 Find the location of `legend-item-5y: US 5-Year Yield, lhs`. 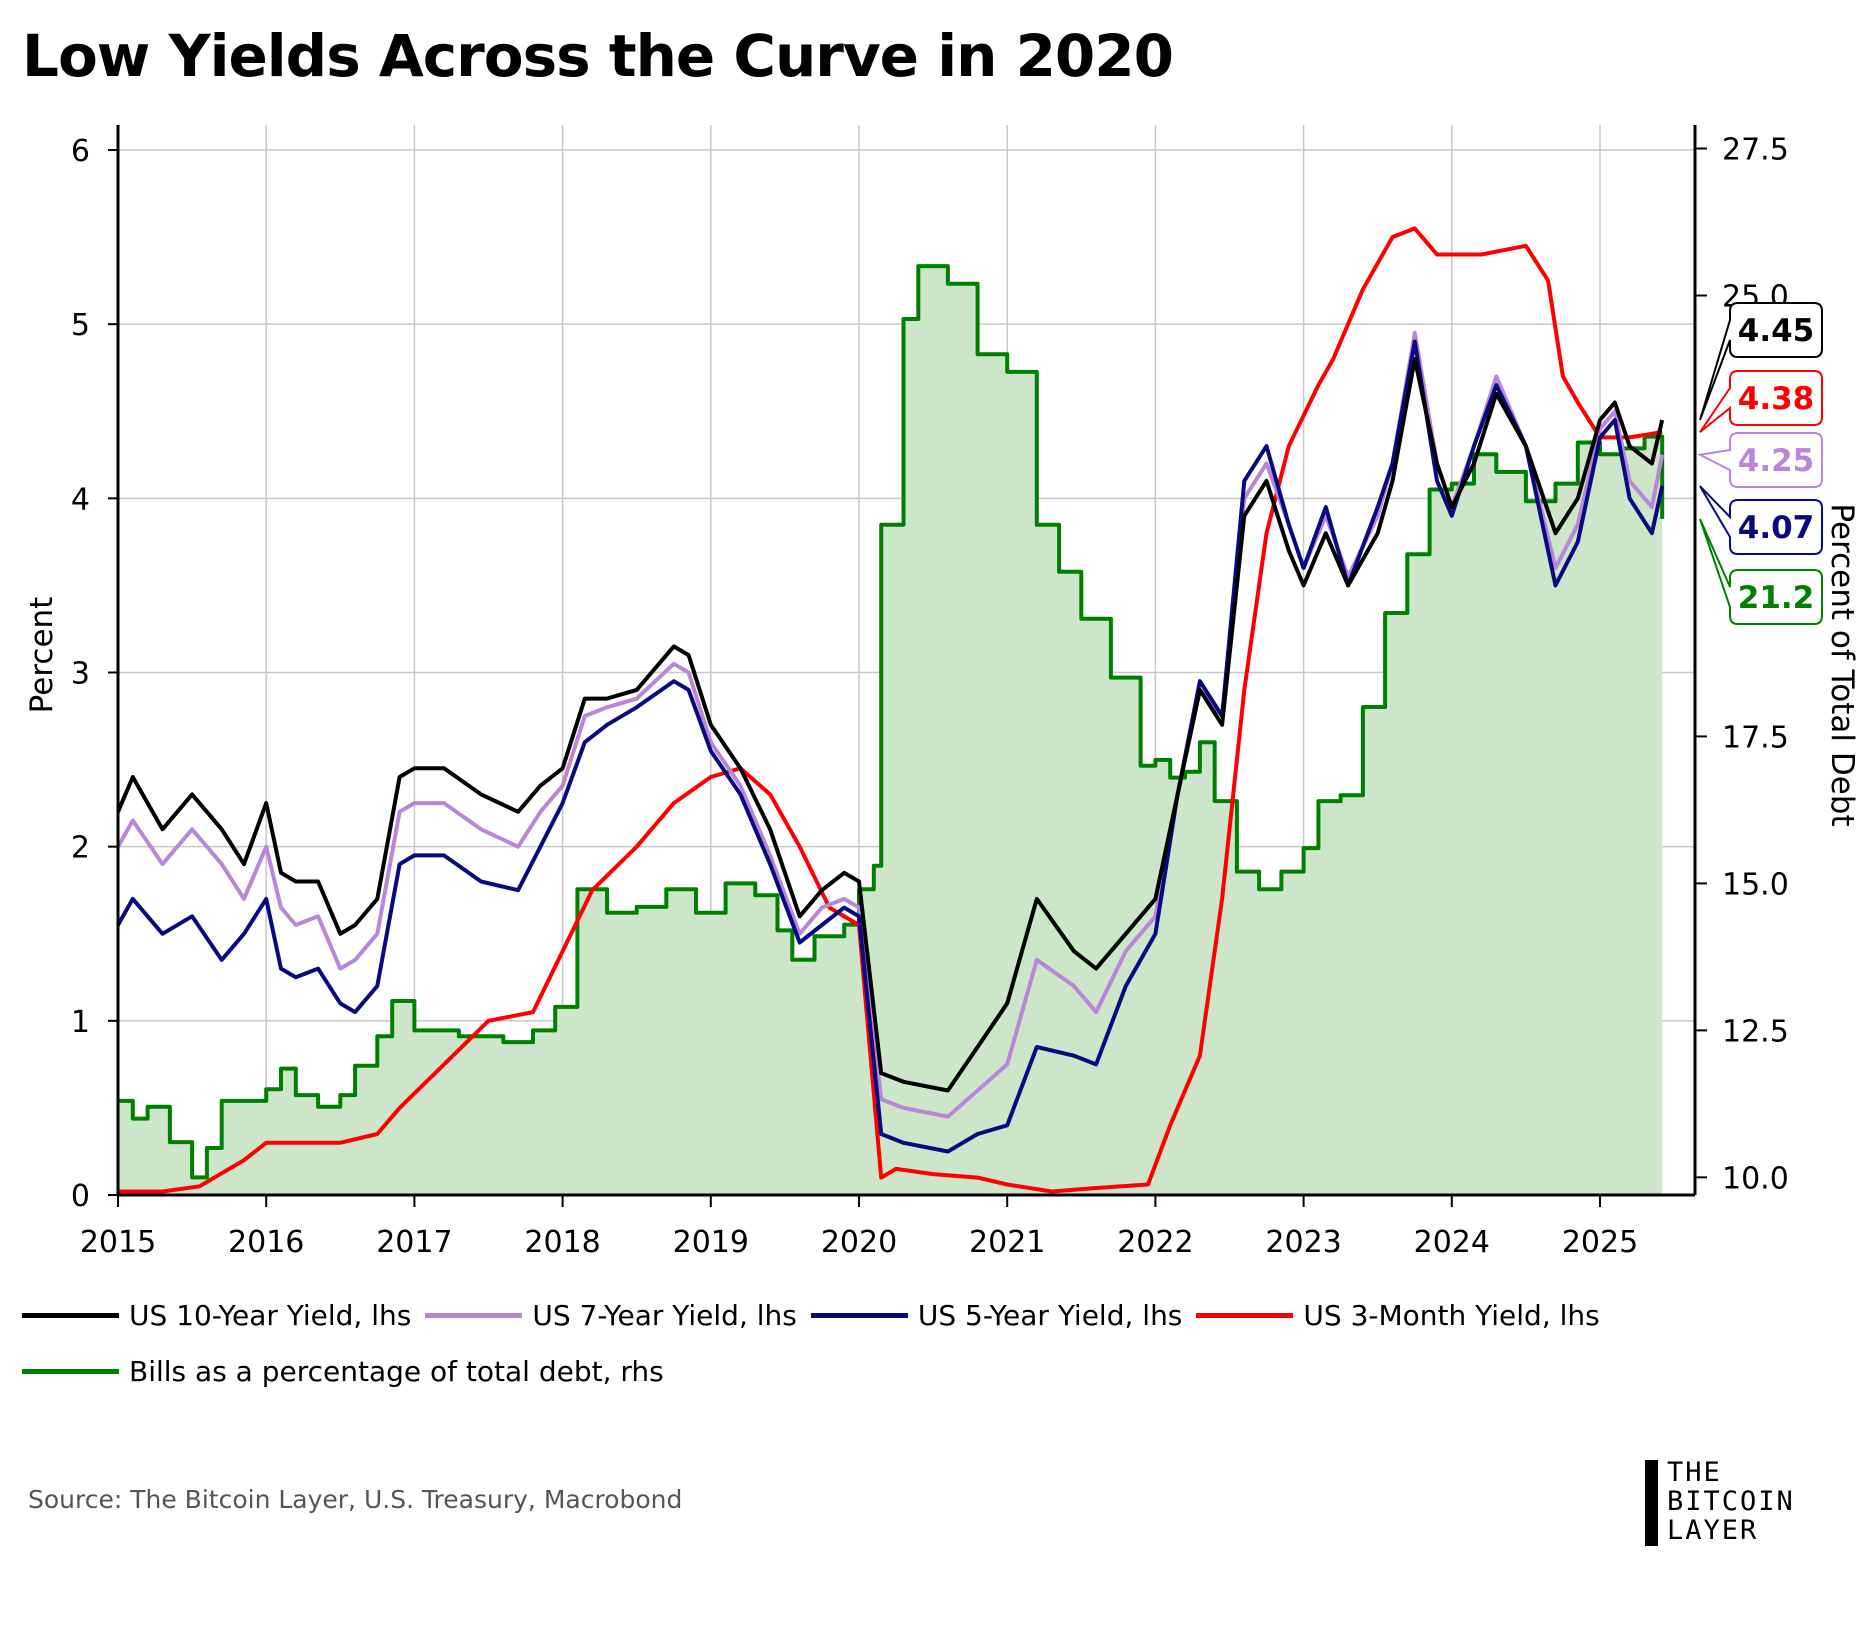

legend-item-5y: US 5-Year Yield, lhs is located at coordinates (996, 1315).